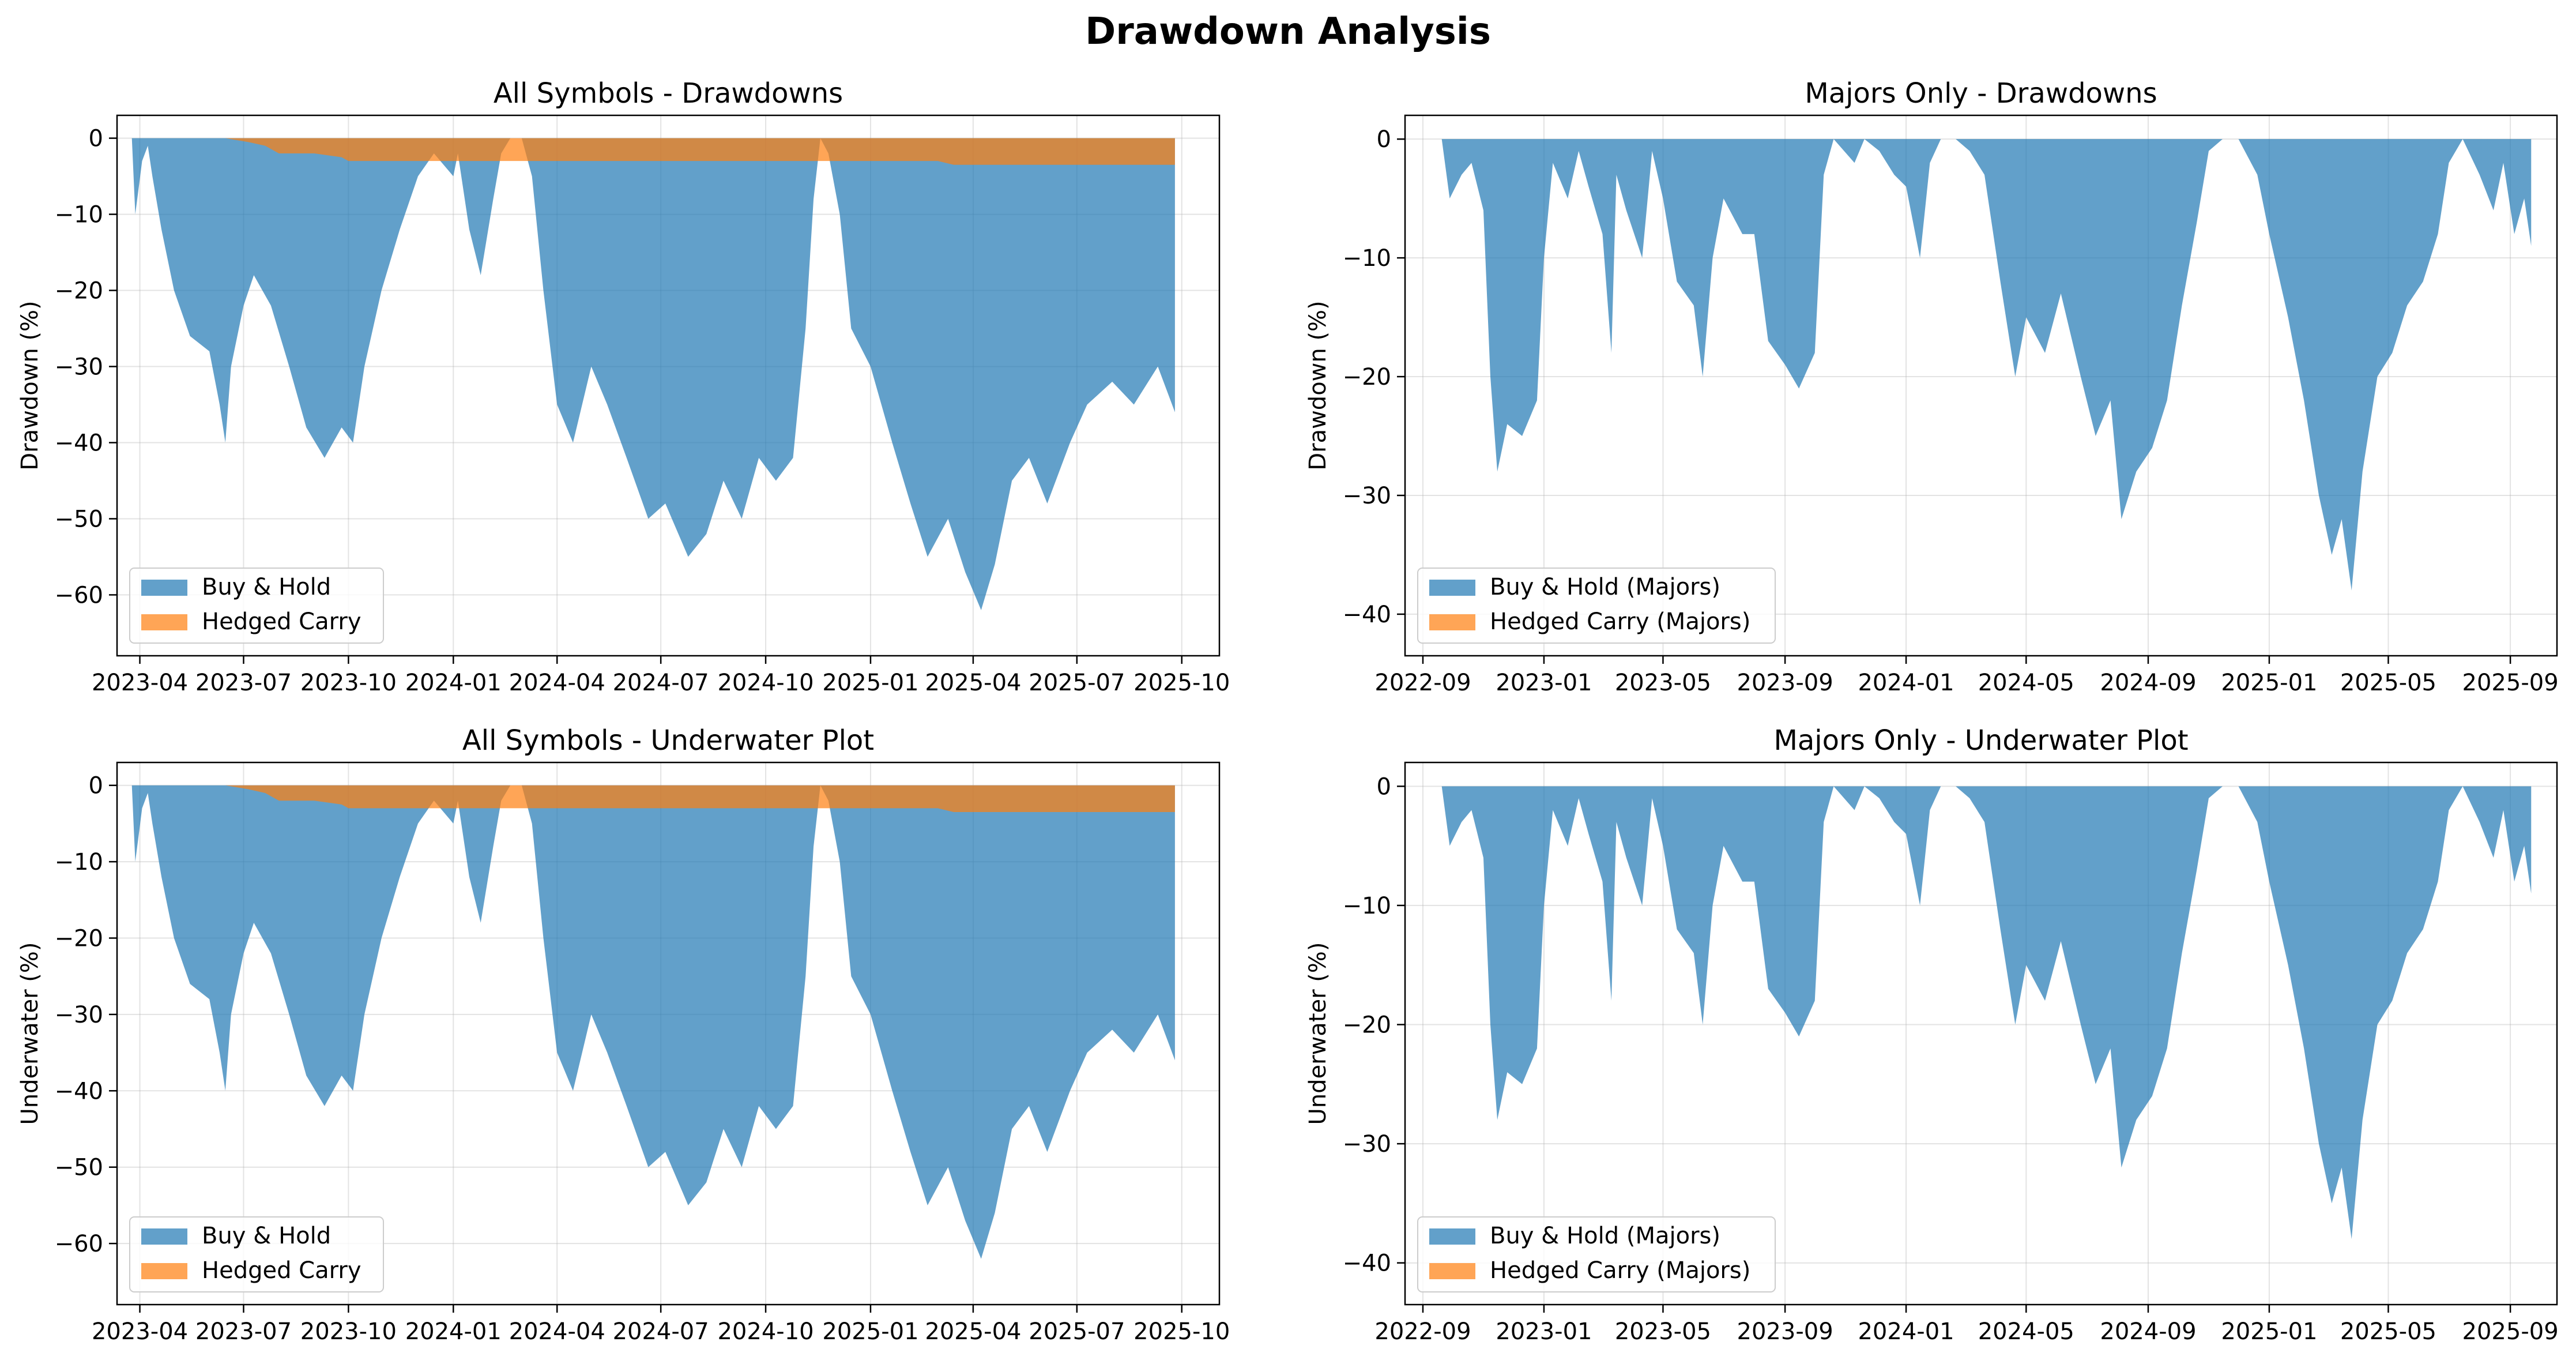 This screenshot has width=2576, height=1364. Describe the element at coordinates (1288, 32) in the screenshot. I see `figure-title: Drawdown Analysis` at that location.